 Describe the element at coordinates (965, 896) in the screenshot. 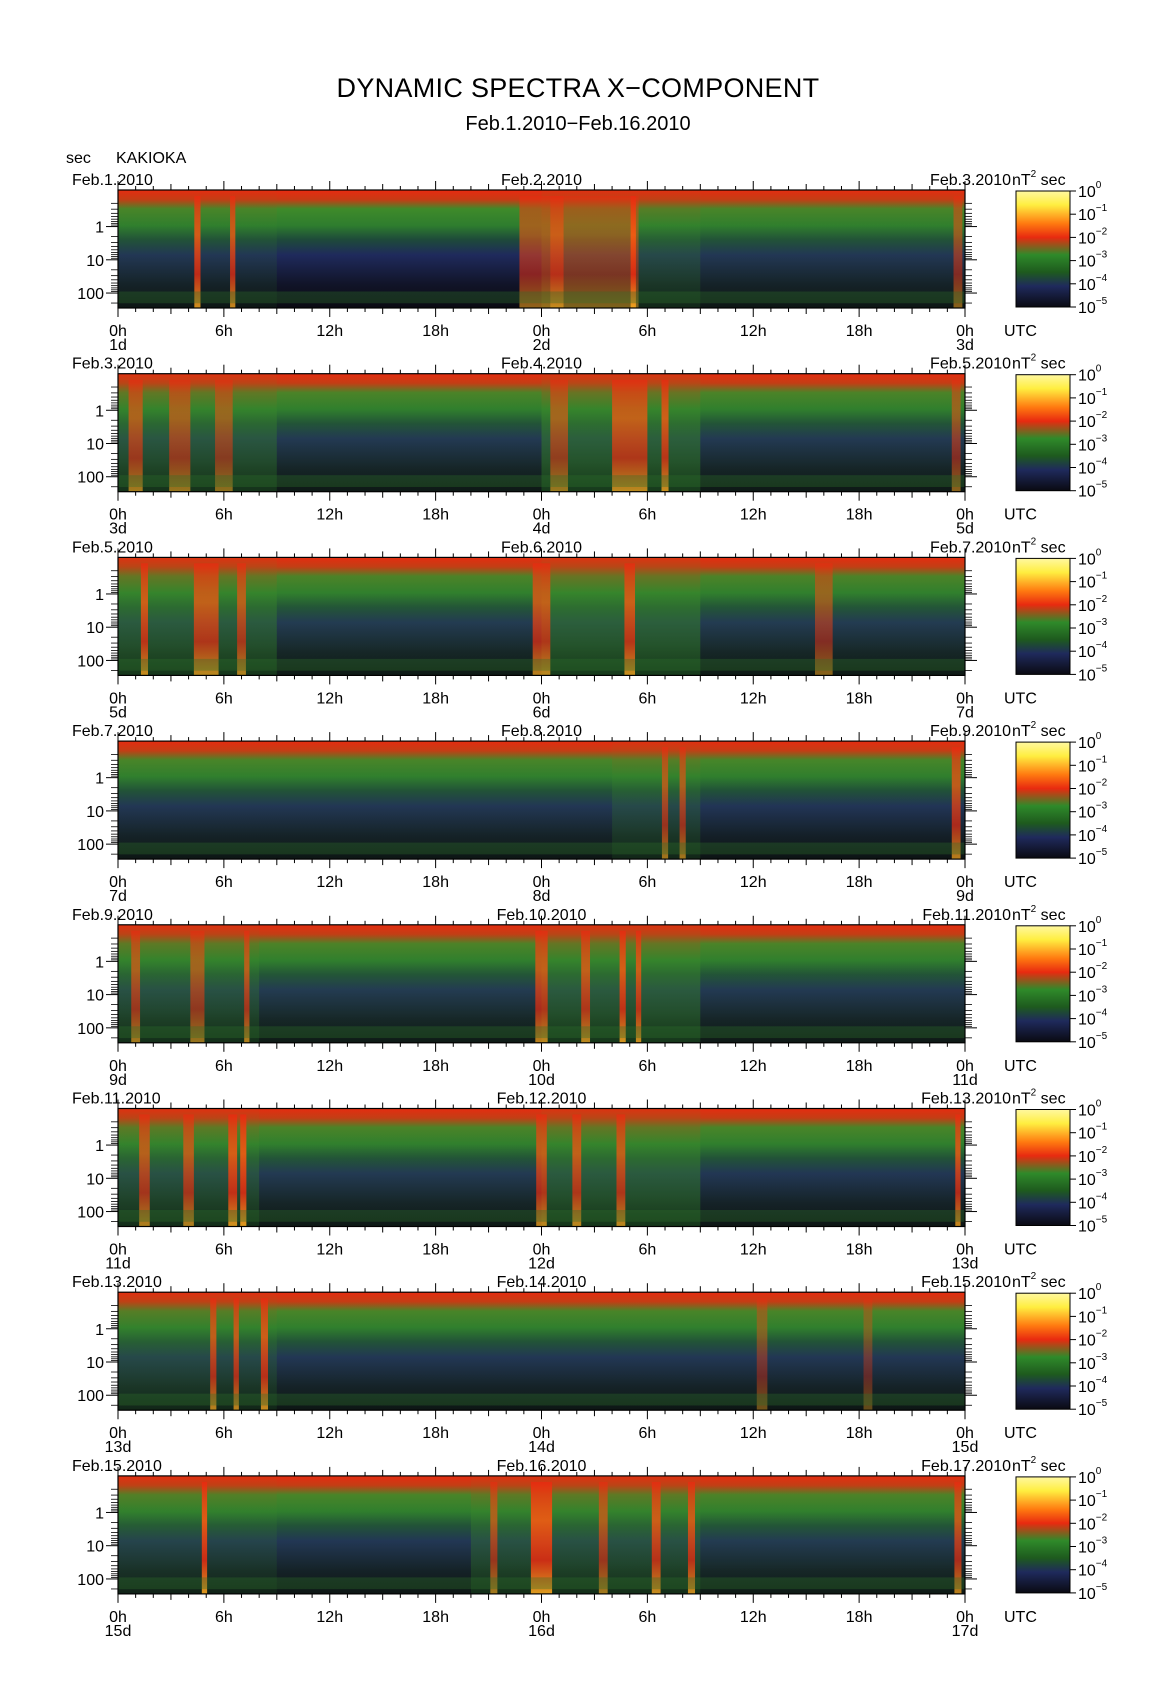

I see `day-label-end: 9d` at that location.